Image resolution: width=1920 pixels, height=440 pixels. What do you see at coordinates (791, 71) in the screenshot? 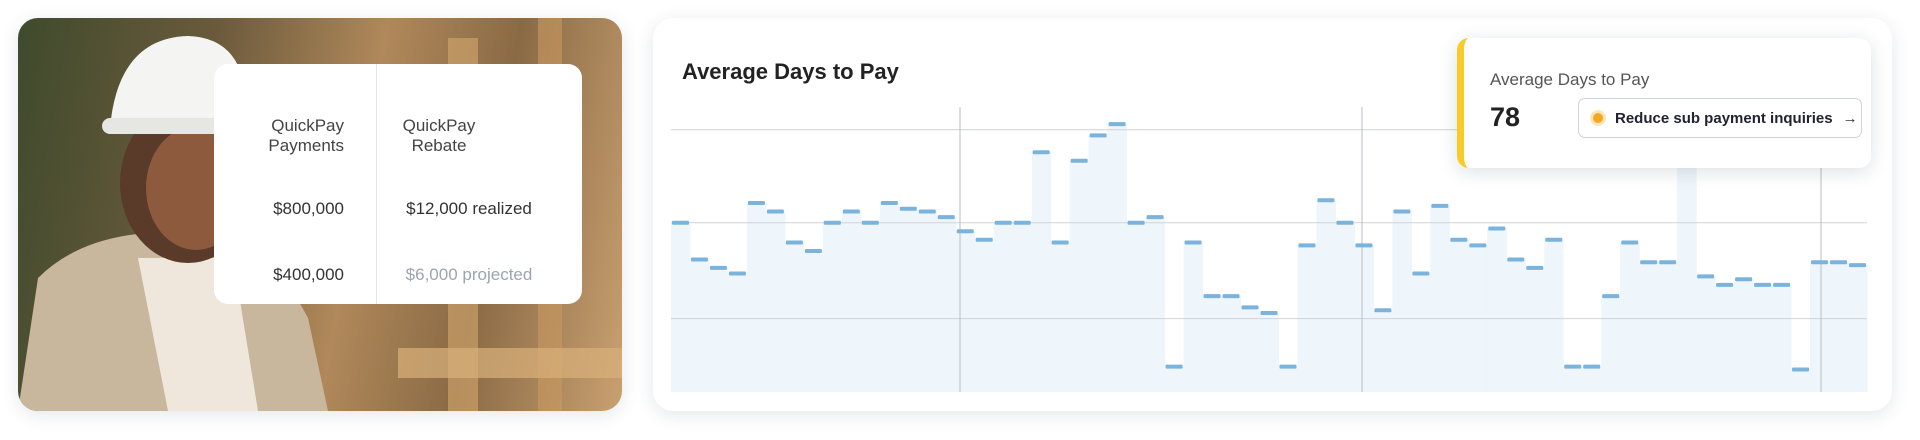
I see `chart-title: Average Days to Pay` at bounding box center [791, 71].